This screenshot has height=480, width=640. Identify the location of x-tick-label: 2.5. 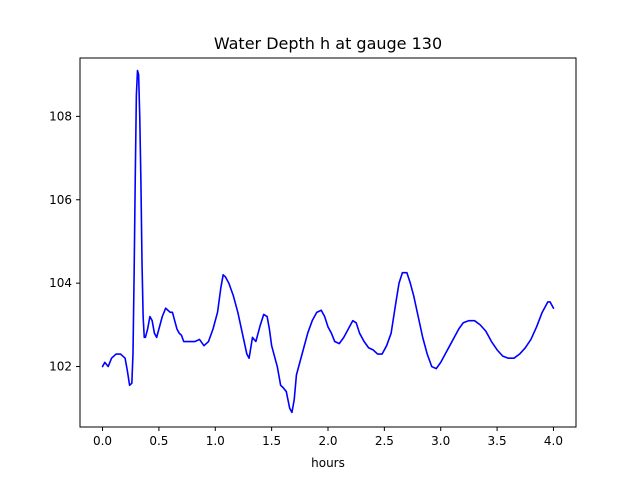
(384, 441).